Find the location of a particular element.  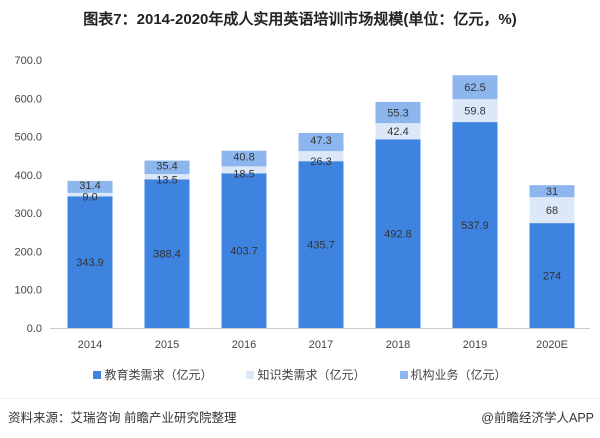

legend-item: 知识类需求（亿元） is located at coordinates (306, 374).